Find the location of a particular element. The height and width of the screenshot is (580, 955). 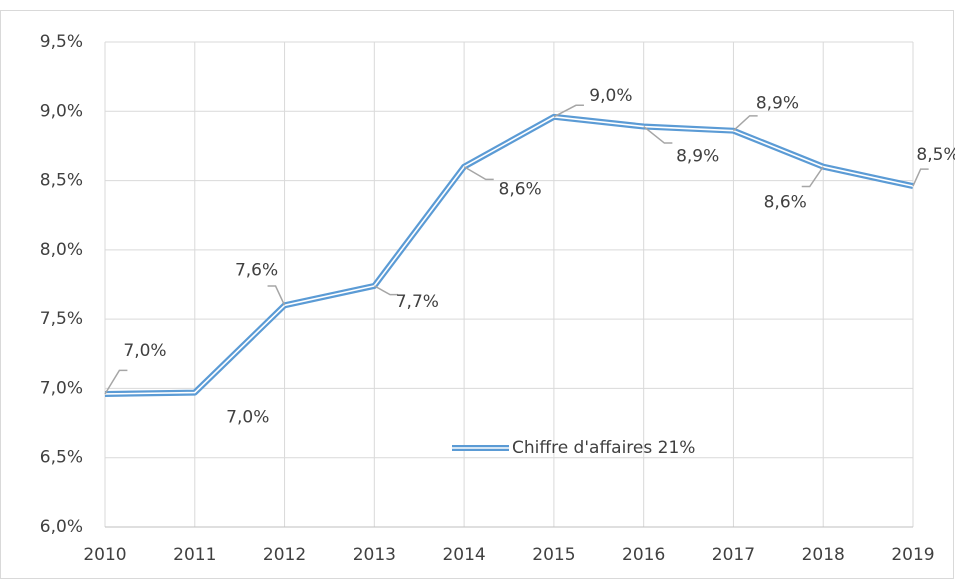

y-tick-label: 6,5% is located at coordinates (61, 458).